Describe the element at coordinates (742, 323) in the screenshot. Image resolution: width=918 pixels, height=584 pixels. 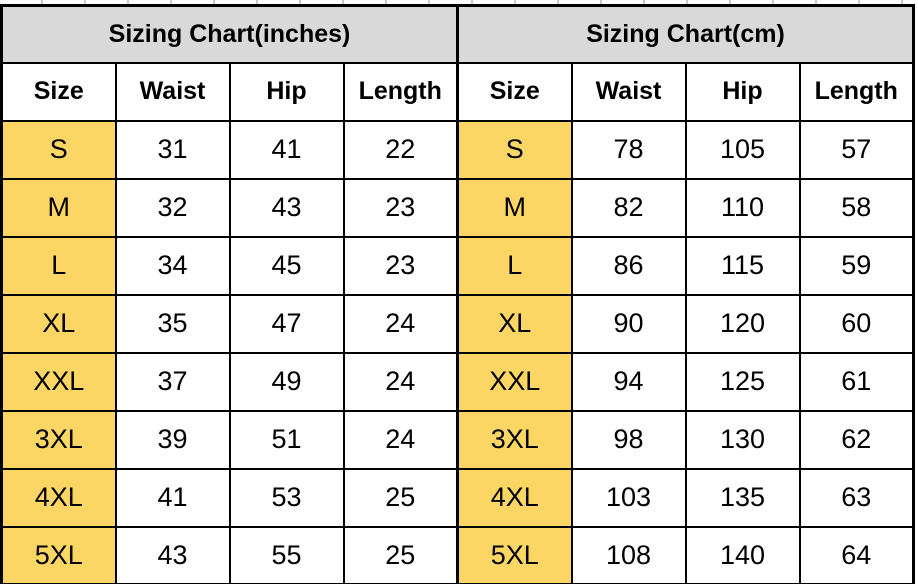
I see `value-cell: 120` at that location.